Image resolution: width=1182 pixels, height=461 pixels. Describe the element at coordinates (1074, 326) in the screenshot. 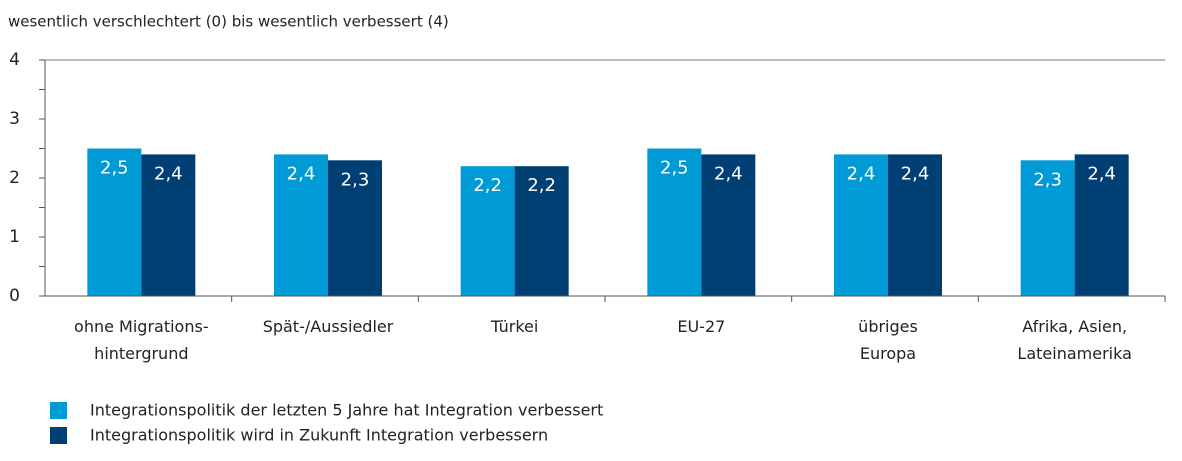

I see `x-tick-line: Afrika, Asien,` at that location.